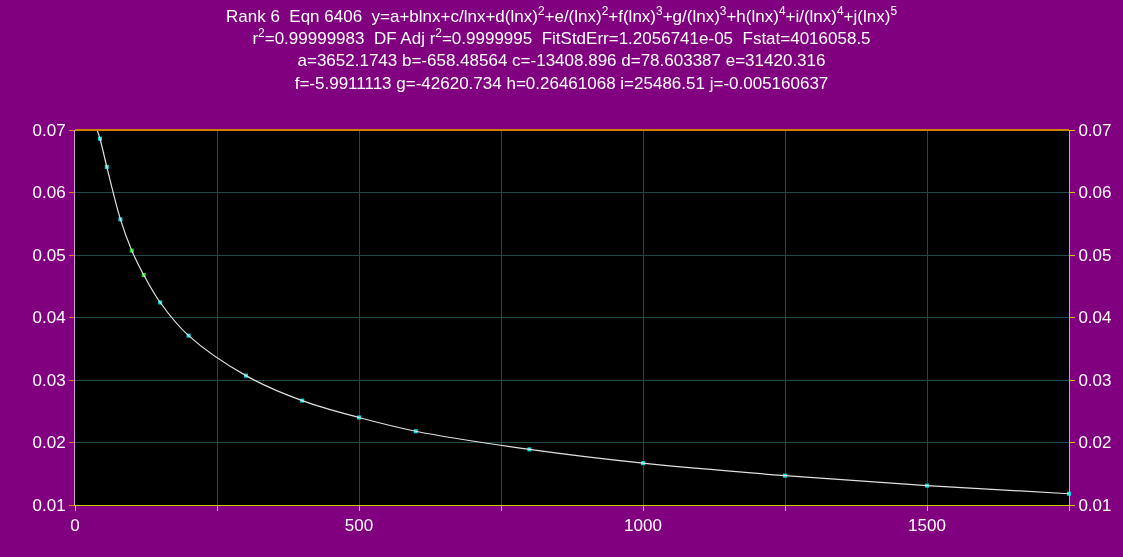 The width and height of the screenshot is (1123, 557). Describe the element at coordinates (49, 318) in the screenshot. I see `y-tick-label: 0.04` at that location.